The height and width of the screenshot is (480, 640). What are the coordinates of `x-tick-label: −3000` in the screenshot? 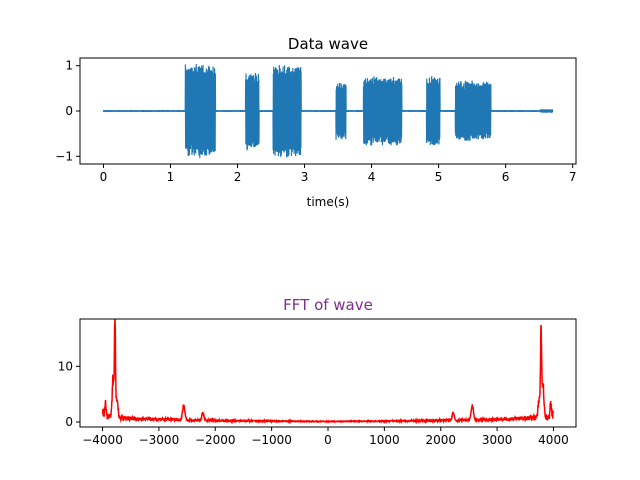 It's located at (159, 440).